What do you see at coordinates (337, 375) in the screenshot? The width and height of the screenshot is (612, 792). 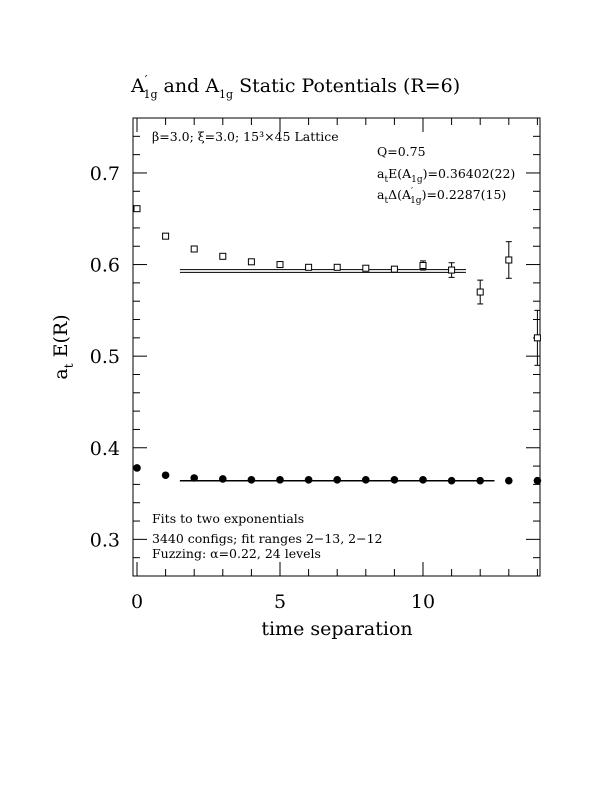 I see `fit-lines` at bounding box center [337, 375].